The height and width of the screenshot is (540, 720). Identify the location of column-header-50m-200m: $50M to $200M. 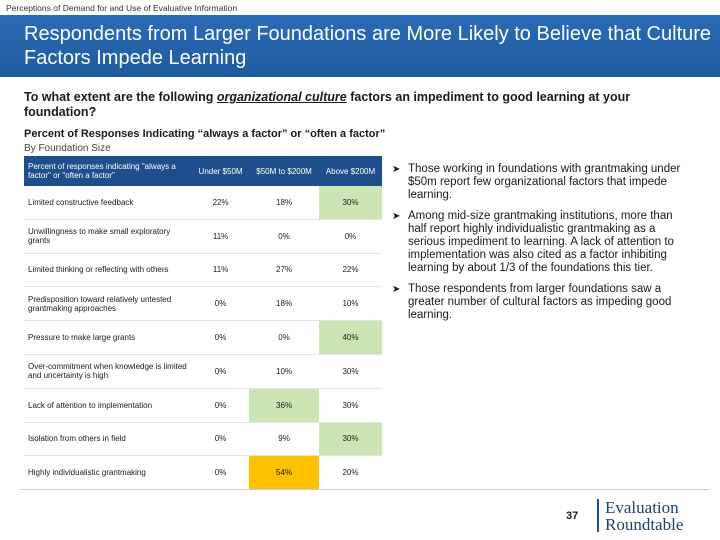
(284, 171).